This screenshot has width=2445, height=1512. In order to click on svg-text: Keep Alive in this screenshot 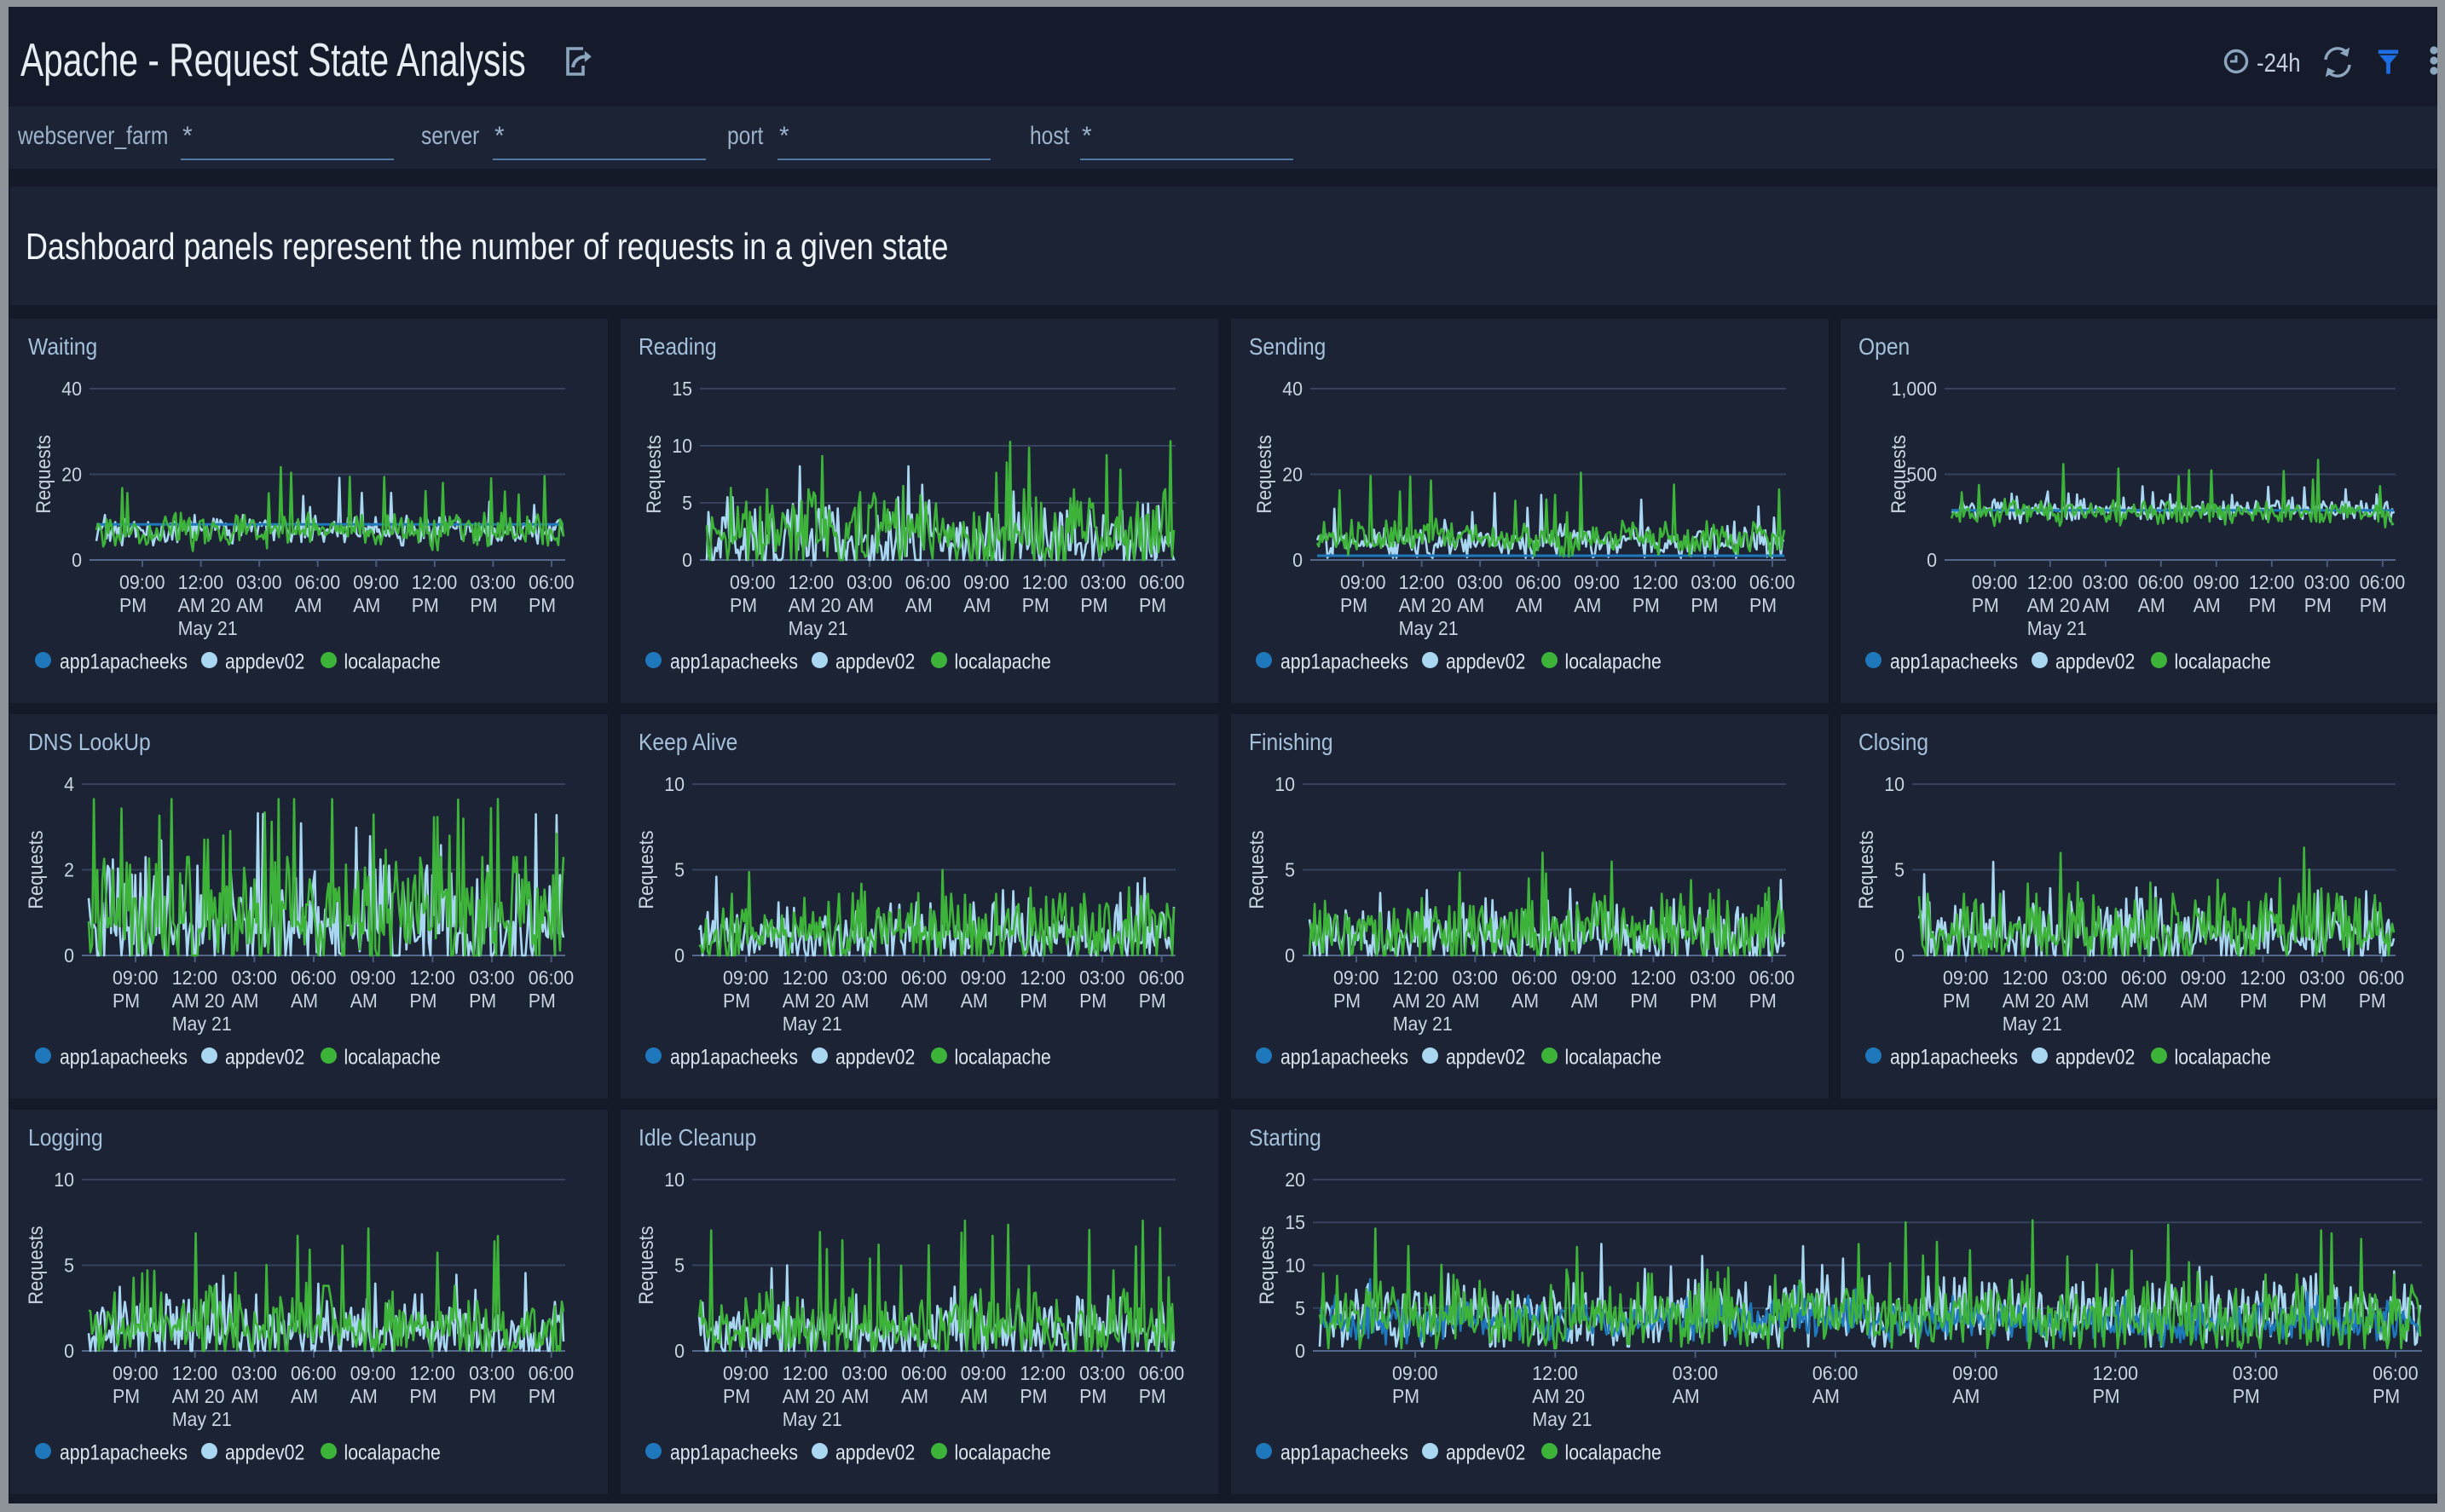, I will do `click(688, 742)`.